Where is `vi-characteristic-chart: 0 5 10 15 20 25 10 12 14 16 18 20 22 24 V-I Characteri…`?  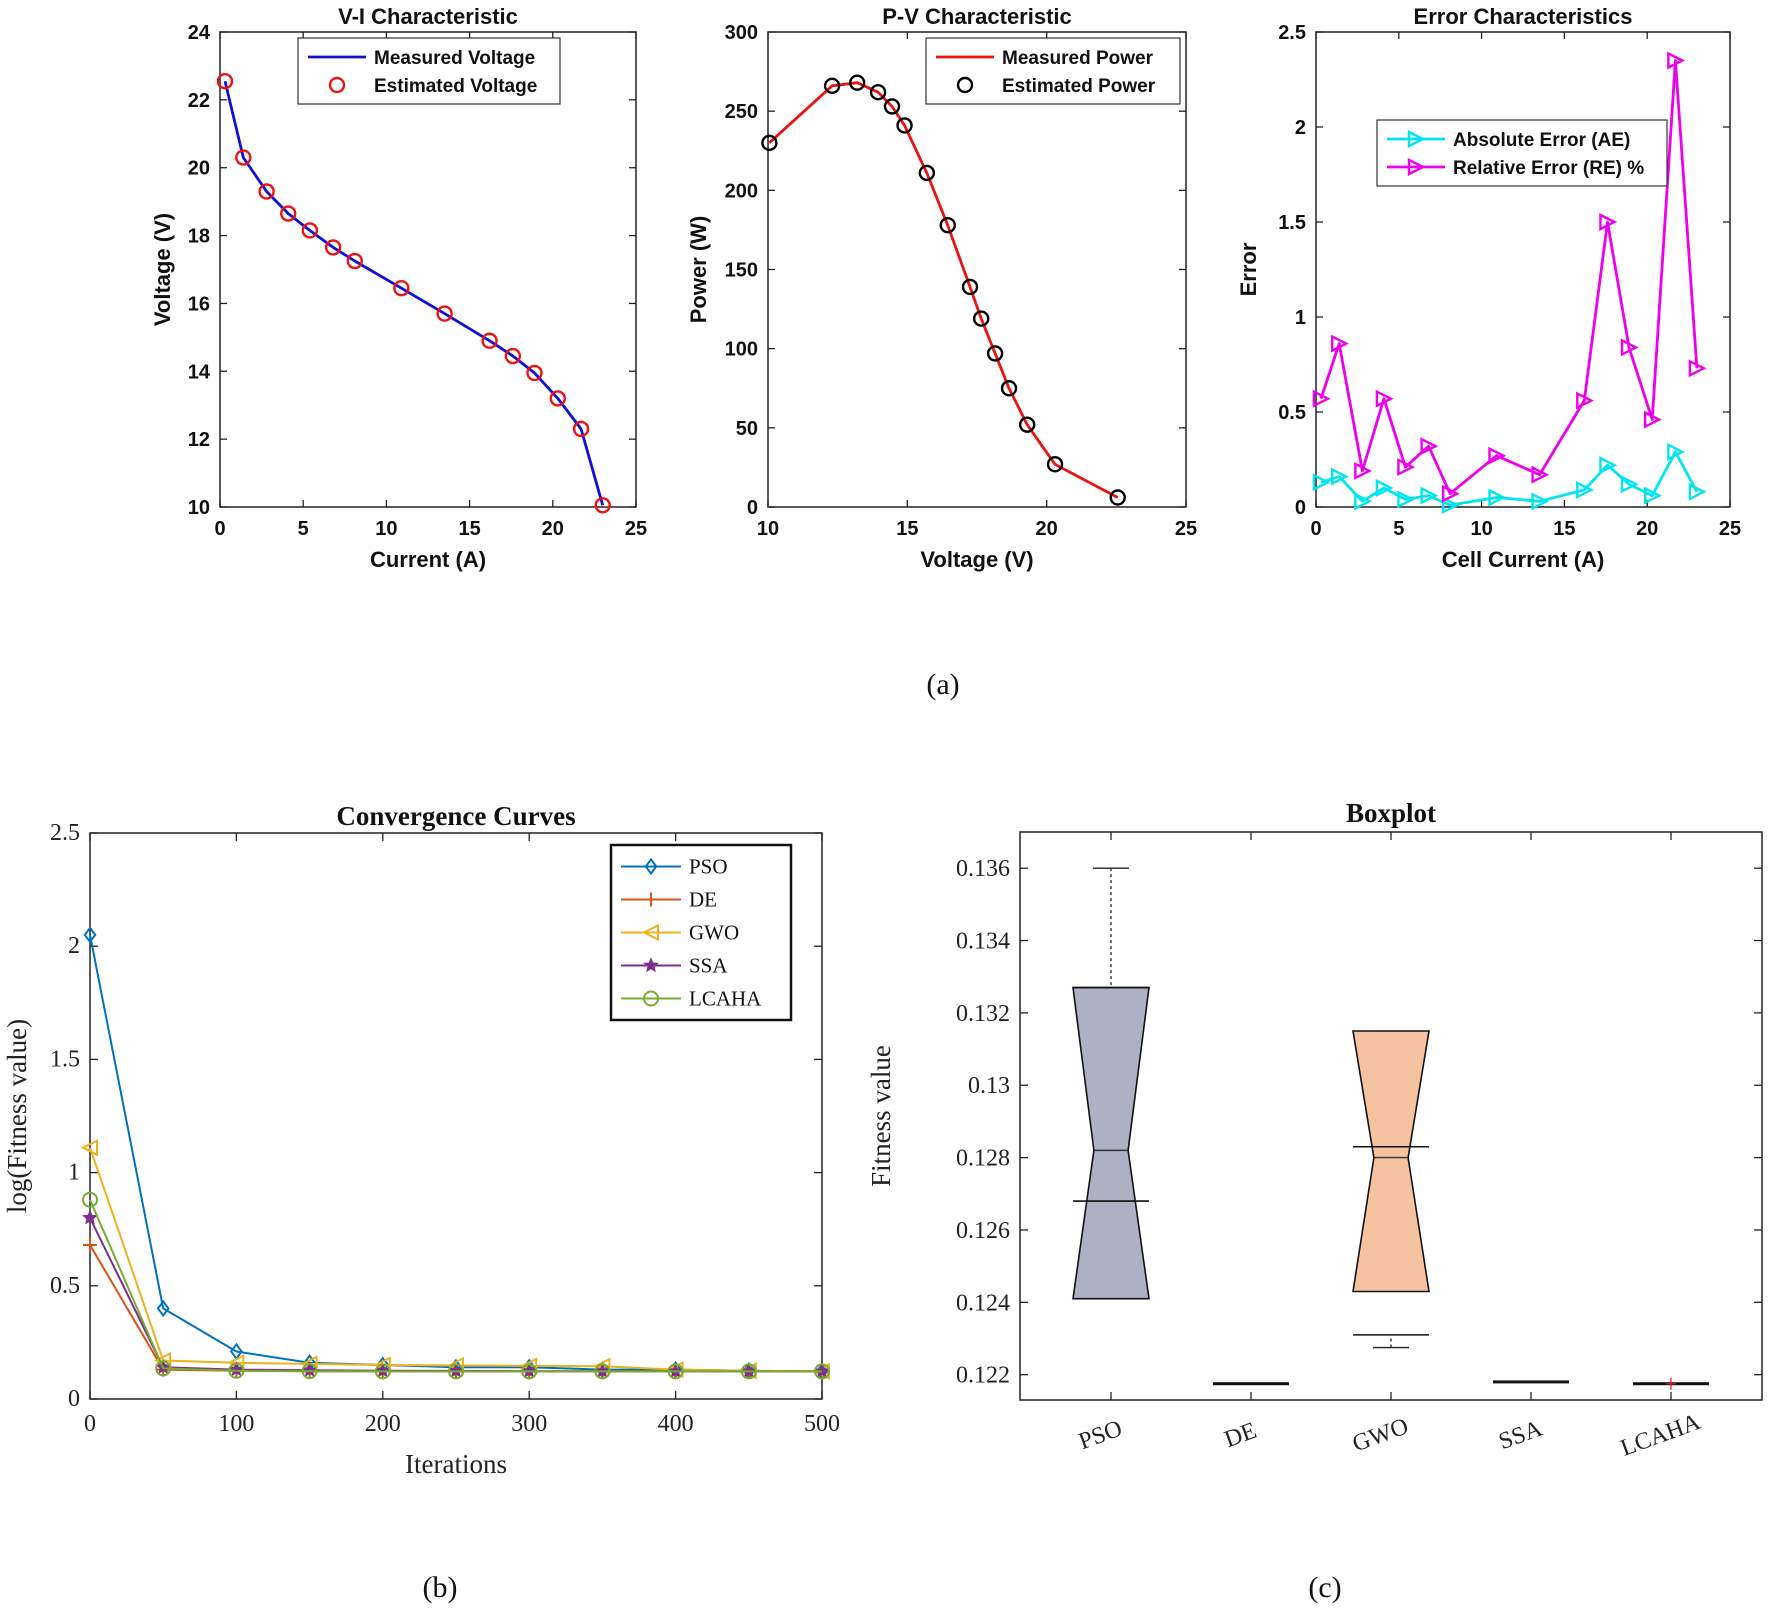 vi-characteristic-chart: 0 5 10 15 20 25 10 12 14 16 18 20 22 24 V-I Characteri… is located at coordinates (398, 288).